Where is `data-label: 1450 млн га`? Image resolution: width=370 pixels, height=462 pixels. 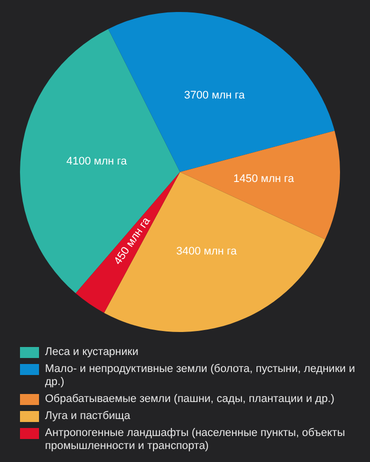 data-label: 1450 млн га is located at coordinates (264, 179).